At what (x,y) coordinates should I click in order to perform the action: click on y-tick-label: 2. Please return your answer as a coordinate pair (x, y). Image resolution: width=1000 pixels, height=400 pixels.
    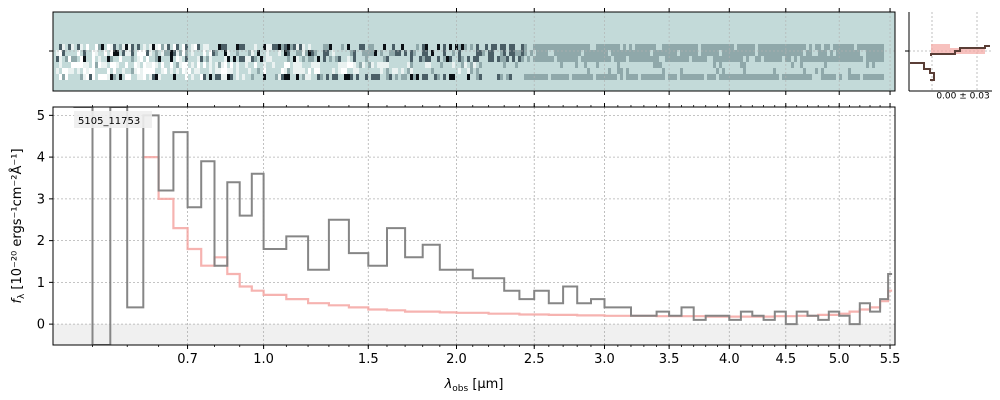
    Looking at the image, I should click on (41, 241).